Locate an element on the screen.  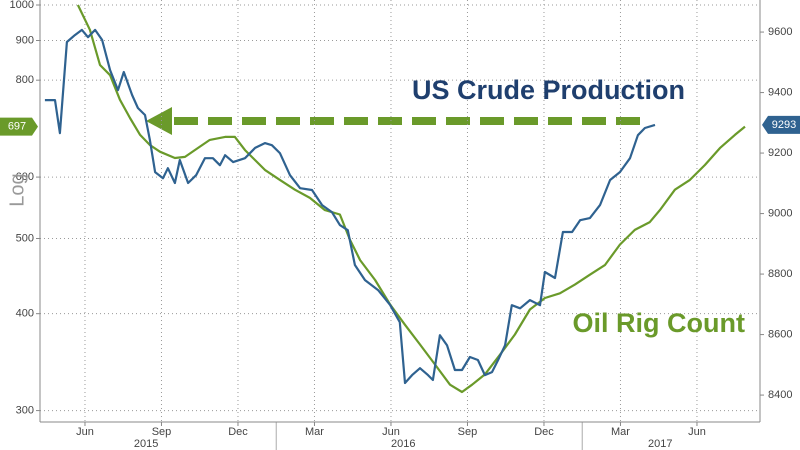
y2-tick-label: 9000 is located at coordinates (780, 213).